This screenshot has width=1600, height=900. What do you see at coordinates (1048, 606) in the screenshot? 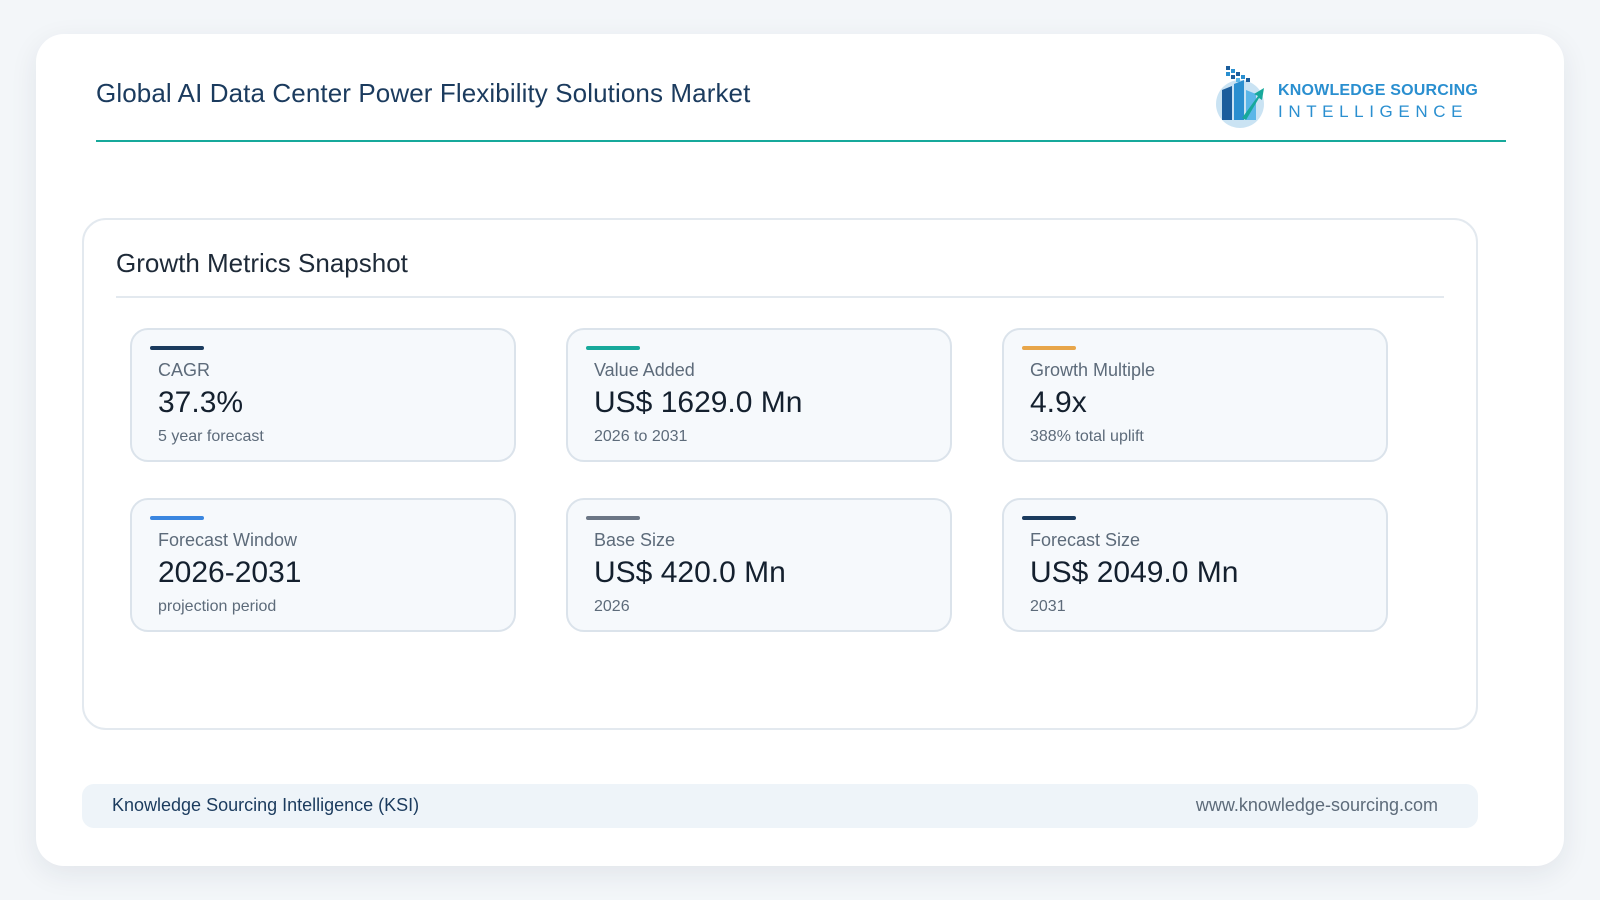
I see `metric-subtext: 2031` at bounding box center [1048, 606].